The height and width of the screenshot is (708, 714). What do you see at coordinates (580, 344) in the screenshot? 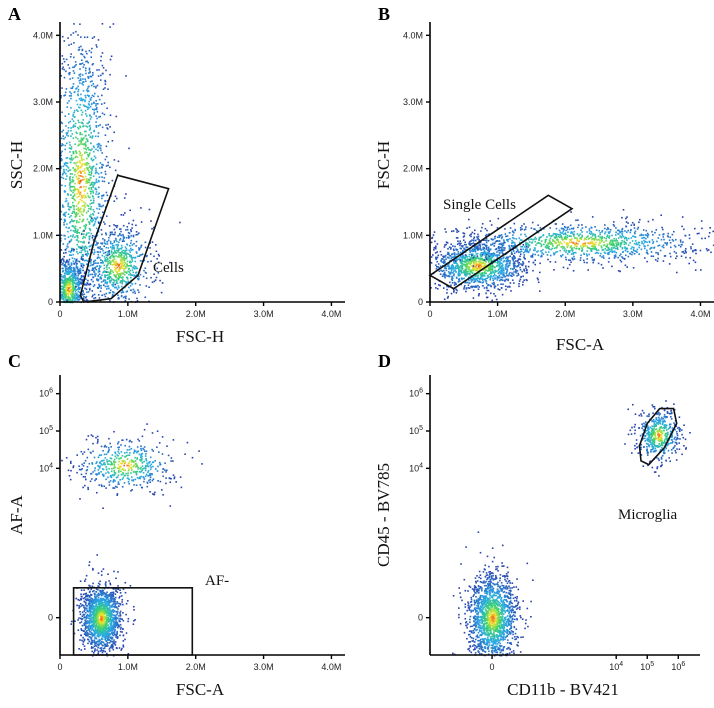
I see `x-axis-label: FSC-A` at bounding box center [580, 344].